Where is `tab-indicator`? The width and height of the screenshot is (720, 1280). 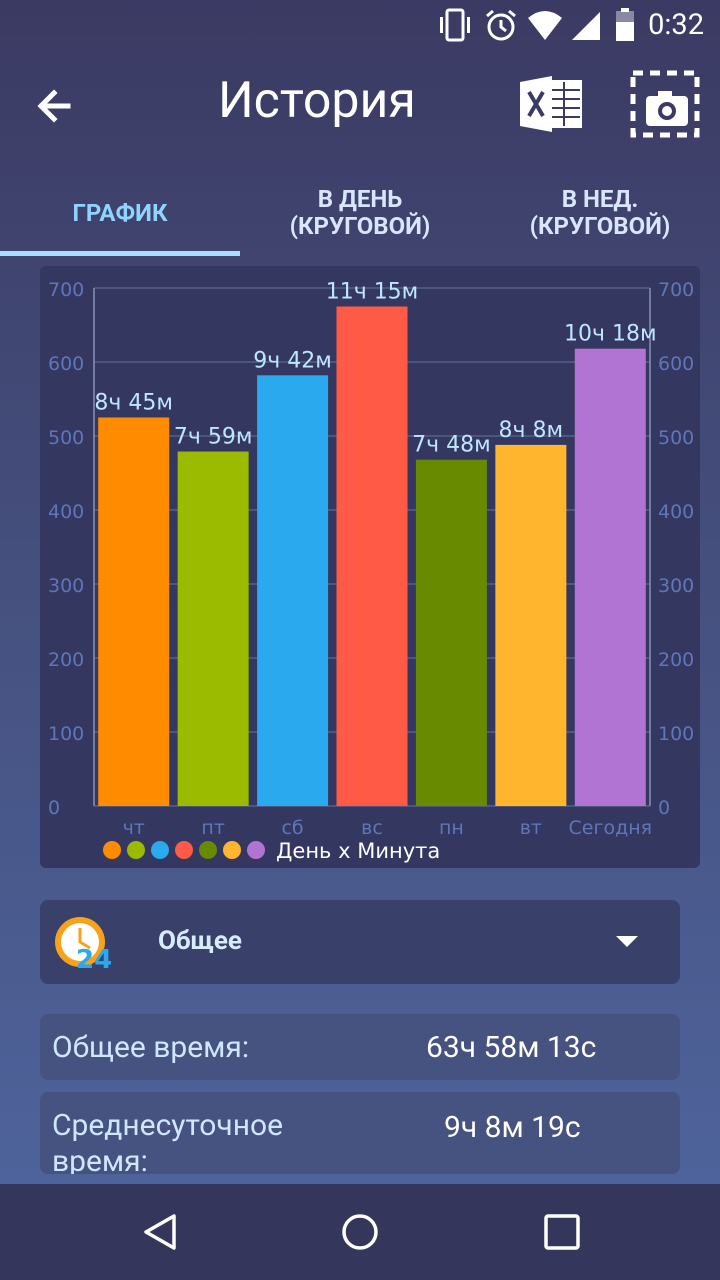 tab-indicator is located at coordinates (120, 253).